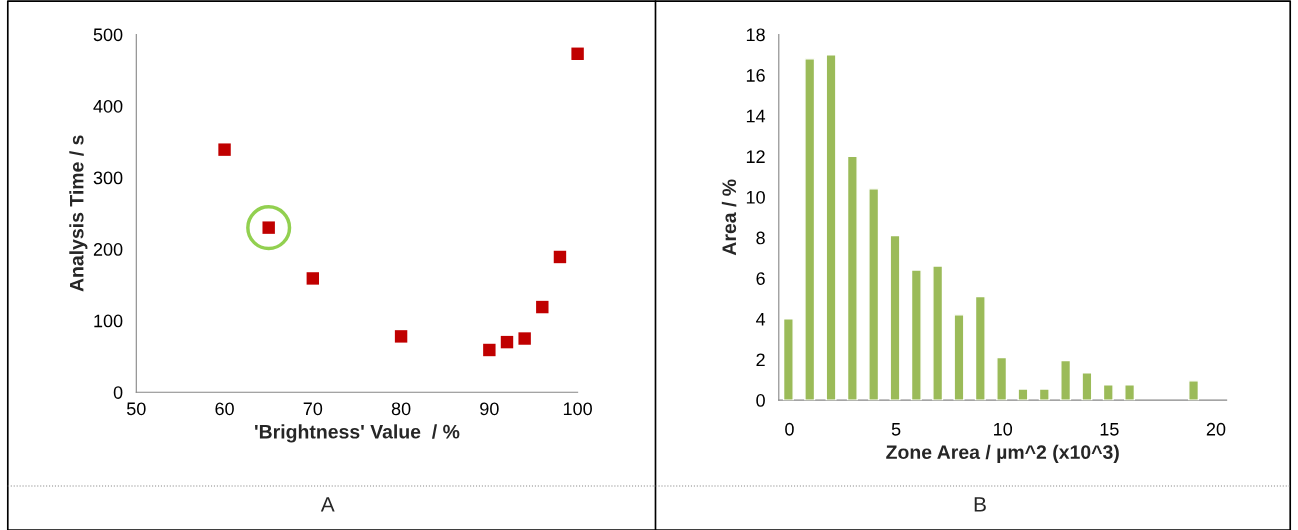 The height and width of the screenshot is (530, 1298). What do you see at coordinates (896, 429) in the screenshot?
I see `x-tick-label: 5` at bounding box center [896, 429].